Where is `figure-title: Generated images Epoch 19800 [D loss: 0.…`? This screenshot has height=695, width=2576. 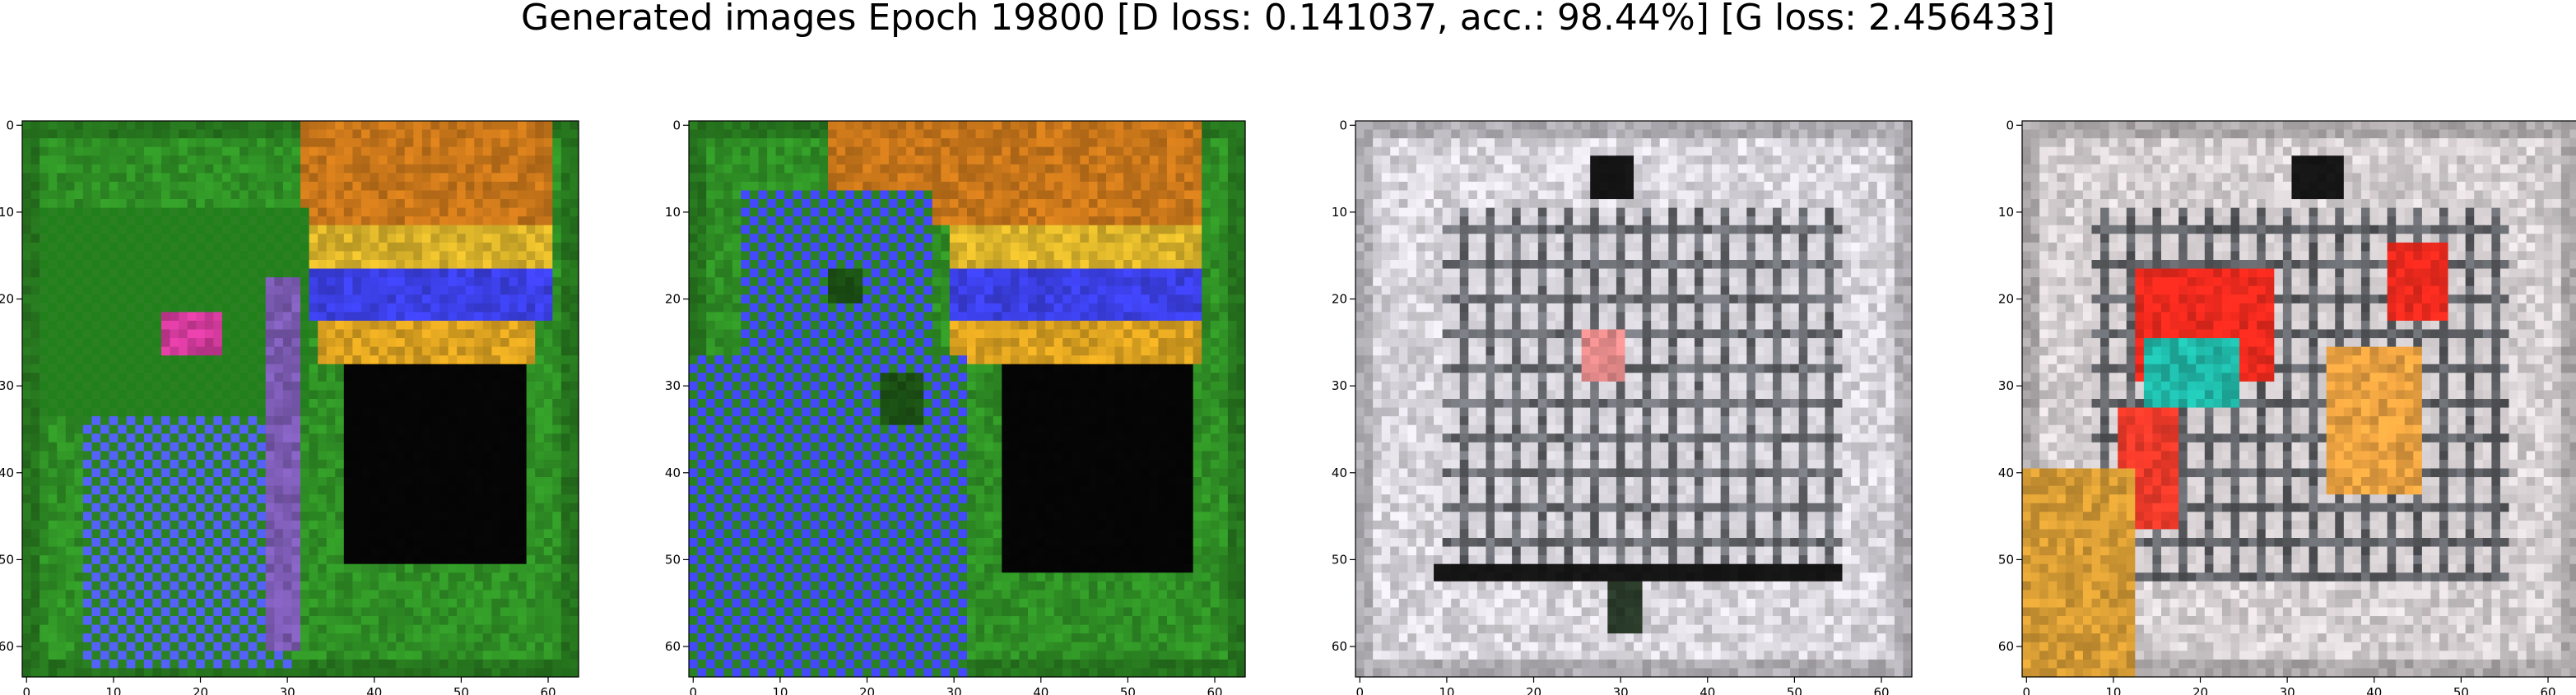 figure-title: Generated images Epoch 19800 [D loss: 0.… is located at coordinates (1288, 19).